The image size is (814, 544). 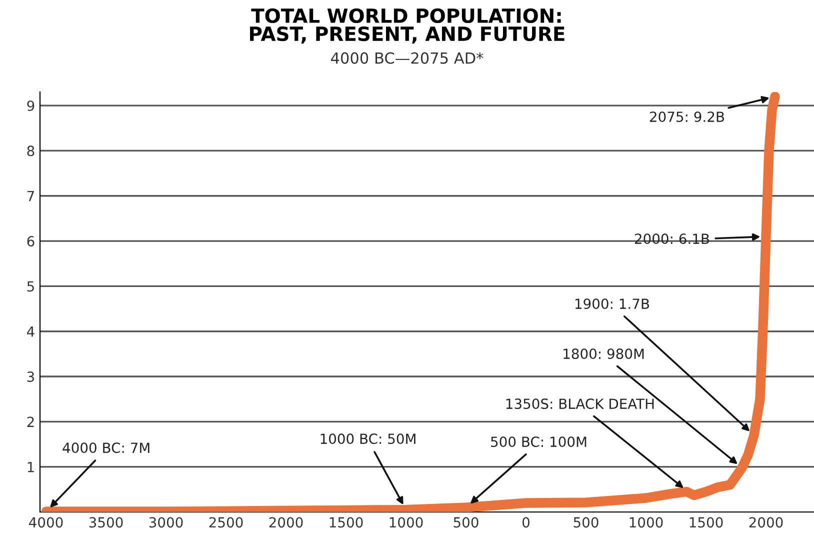 I want to click on annotation: 1000 BC: 50M, so click(x=368, y=439).